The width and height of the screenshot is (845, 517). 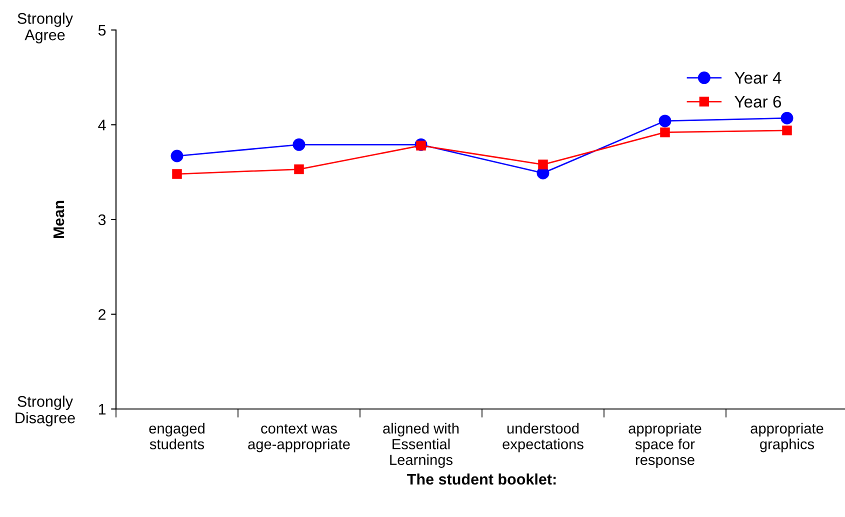 What do you see at coordinates (787, 437) in the screenshot?
I see `x-tick-label: appropriate graphics` at bounding box center [787, 437].